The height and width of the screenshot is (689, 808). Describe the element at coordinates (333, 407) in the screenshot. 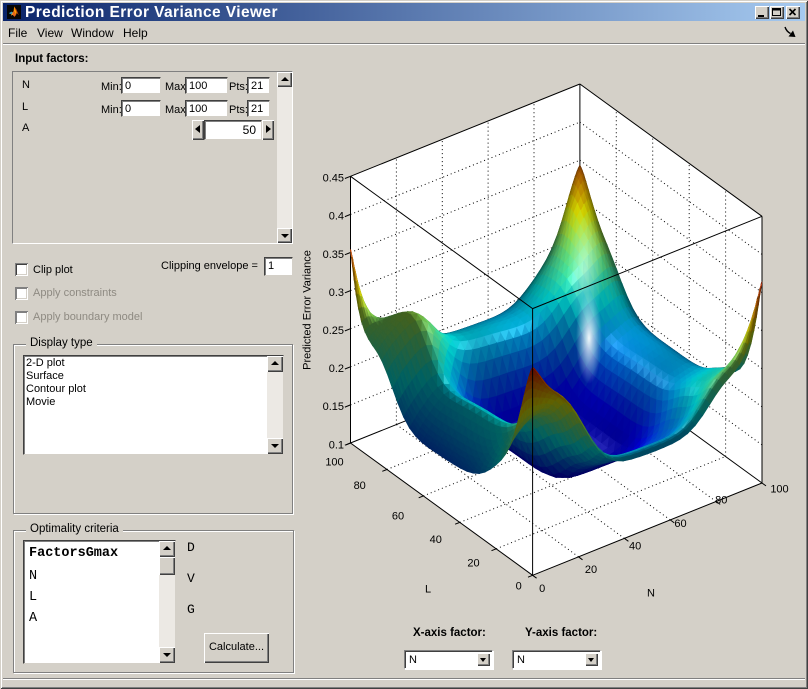

I see `svg-text: 0.15` at that location.